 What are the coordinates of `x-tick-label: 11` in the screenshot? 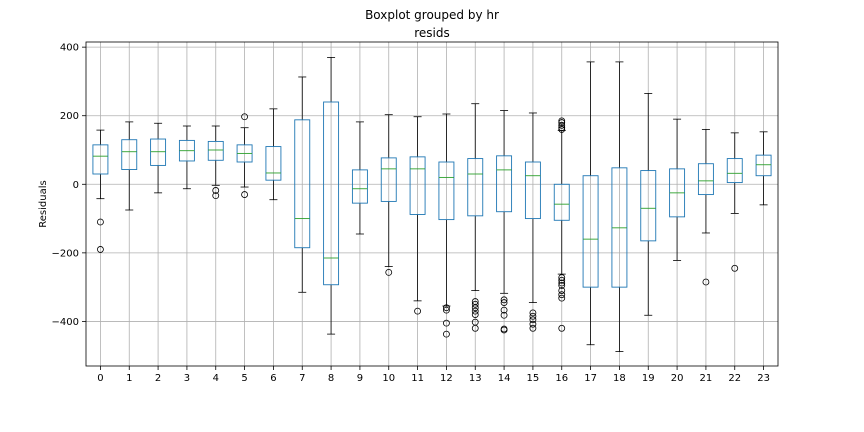 It's located at (417, 378).